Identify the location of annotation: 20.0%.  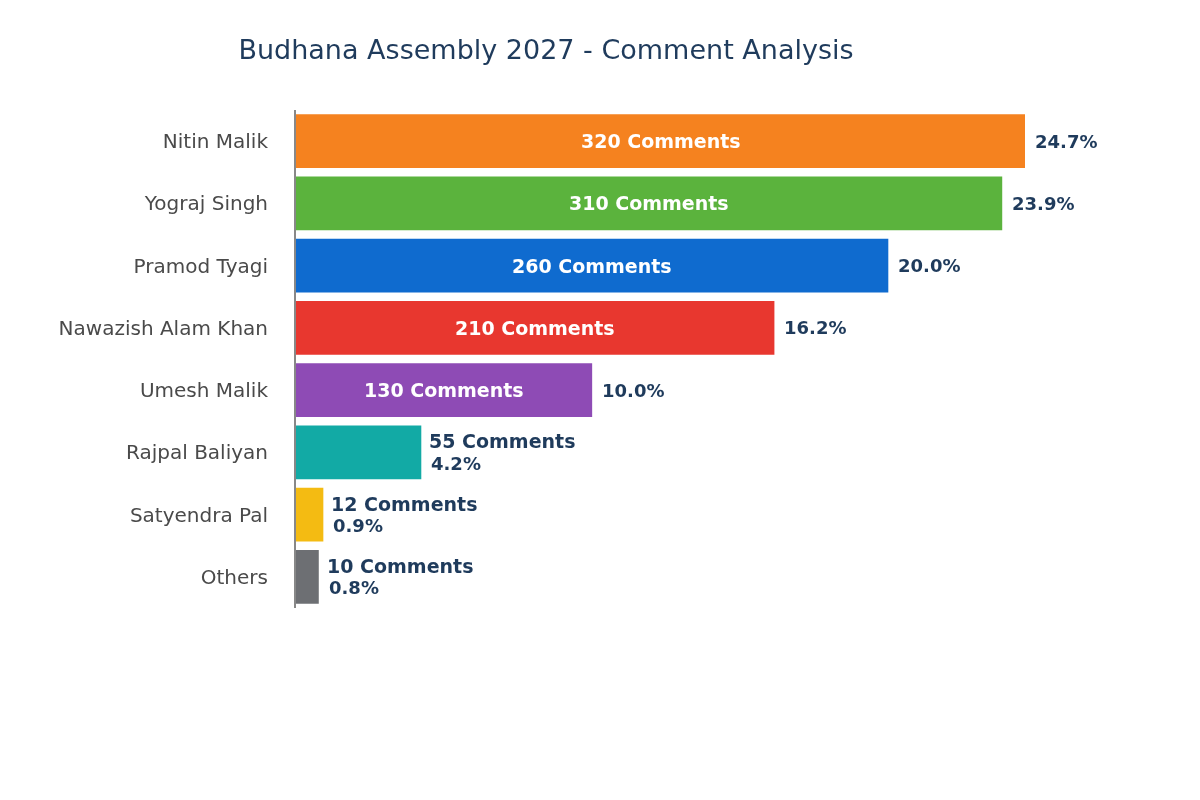
(929, 265).